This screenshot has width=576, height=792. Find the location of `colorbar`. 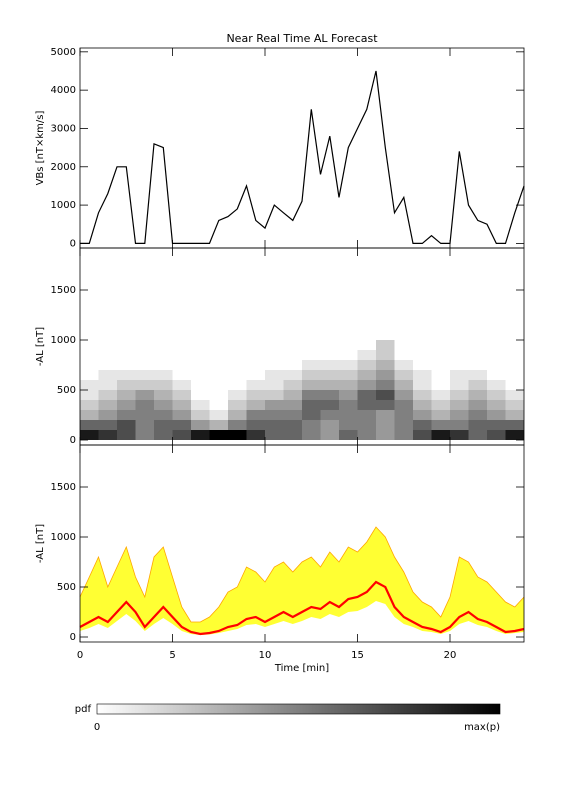

colorbar is located at coordinates (298, 709).